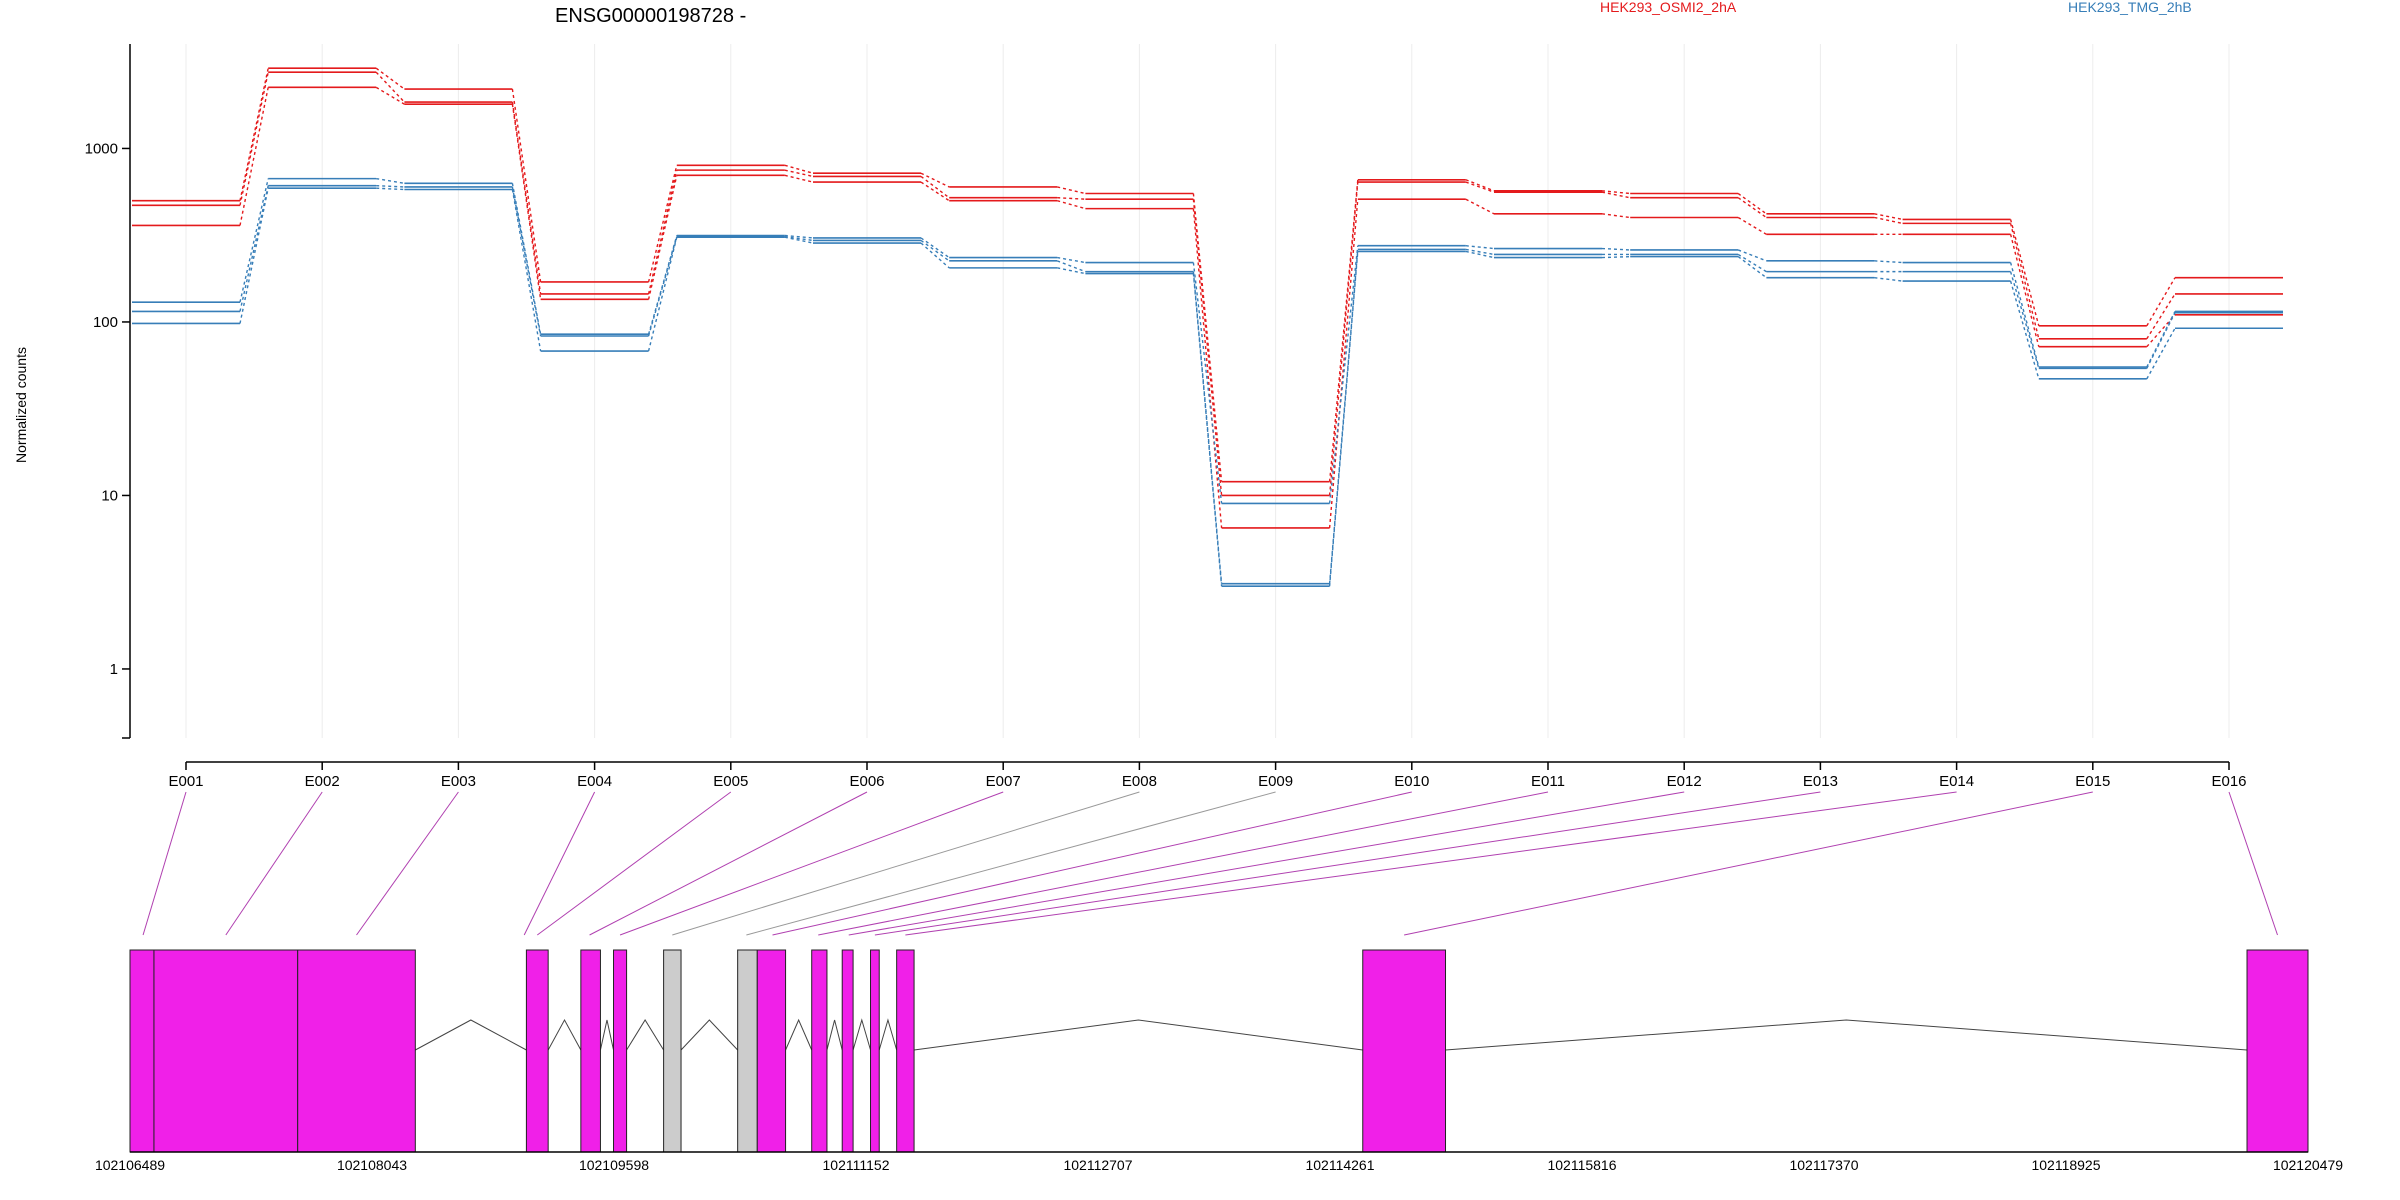 This screenshot has height=1200, width=2400. Describe the element at coordinates (730, 781) in the screenshot. I see `x-tick-label: E005` at that location.